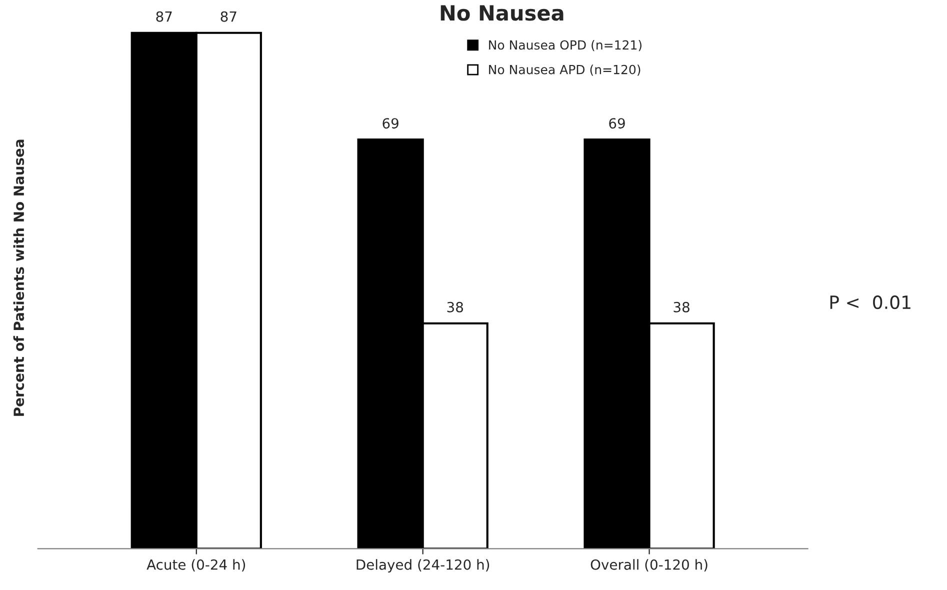  Describe the element at coordinates (423, 566) in the screenshot. I see `x-tick-label: Delayed (24-120 h)` at that location.